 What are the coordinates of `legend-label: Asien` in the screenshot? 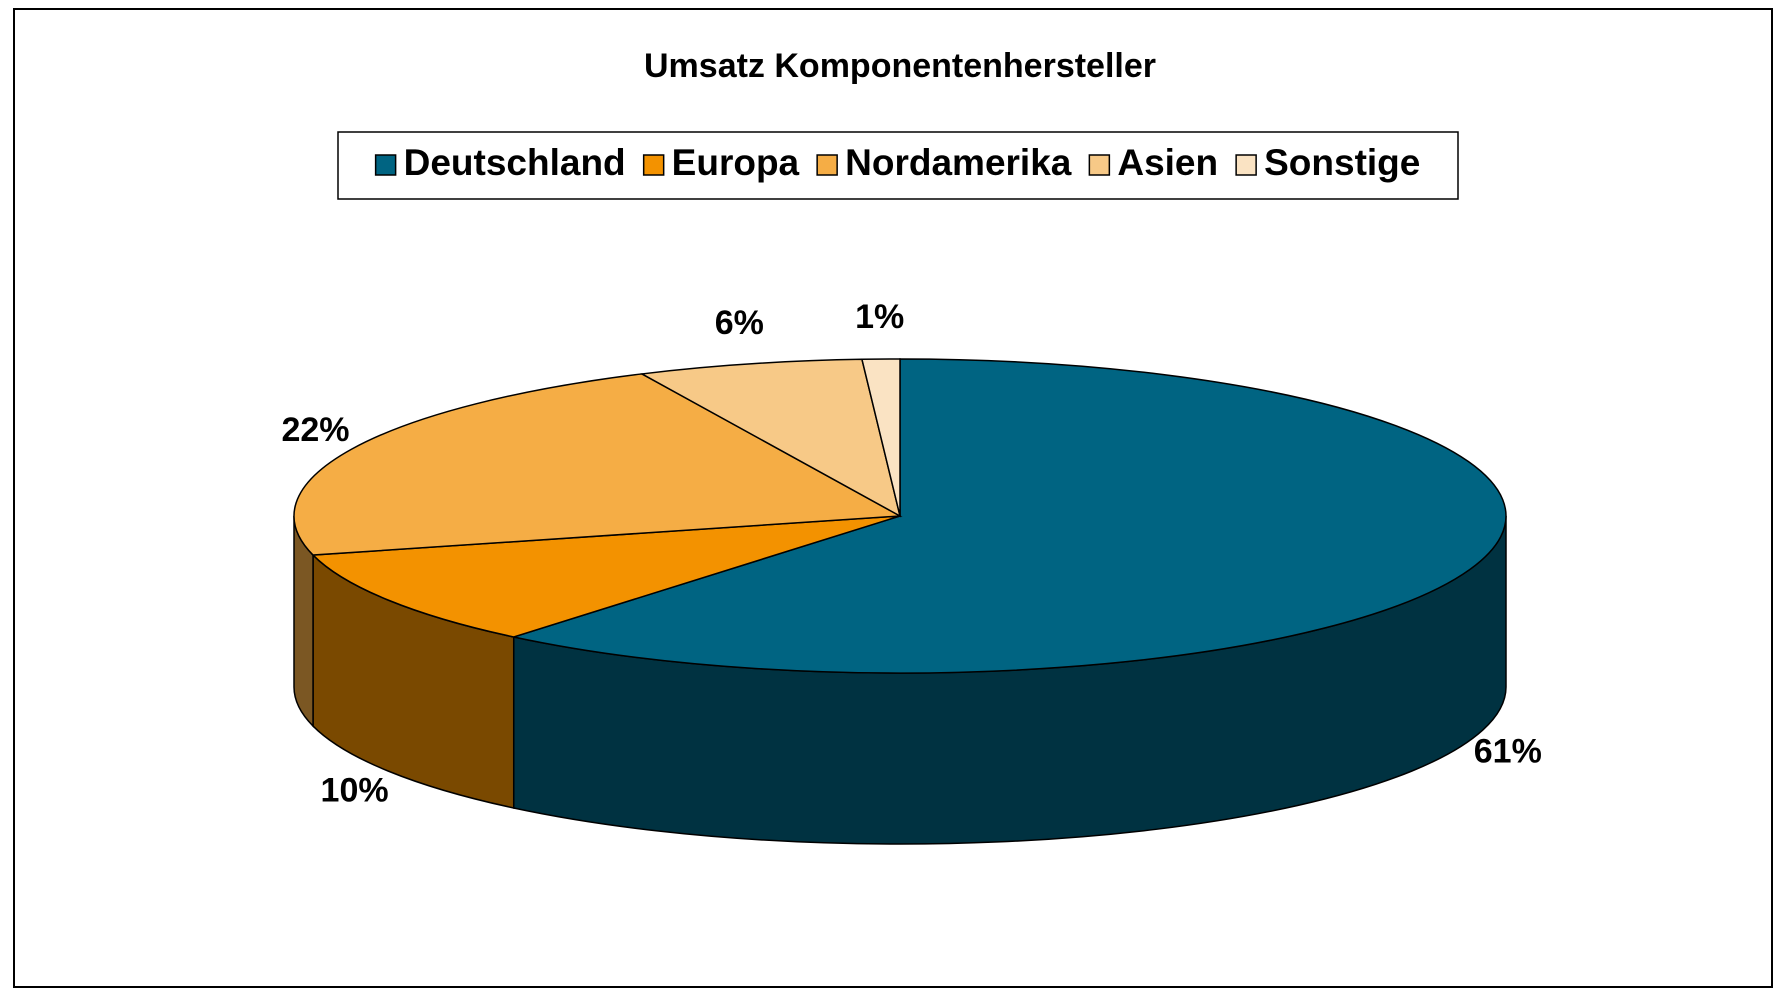 It's located at (1167, 162).